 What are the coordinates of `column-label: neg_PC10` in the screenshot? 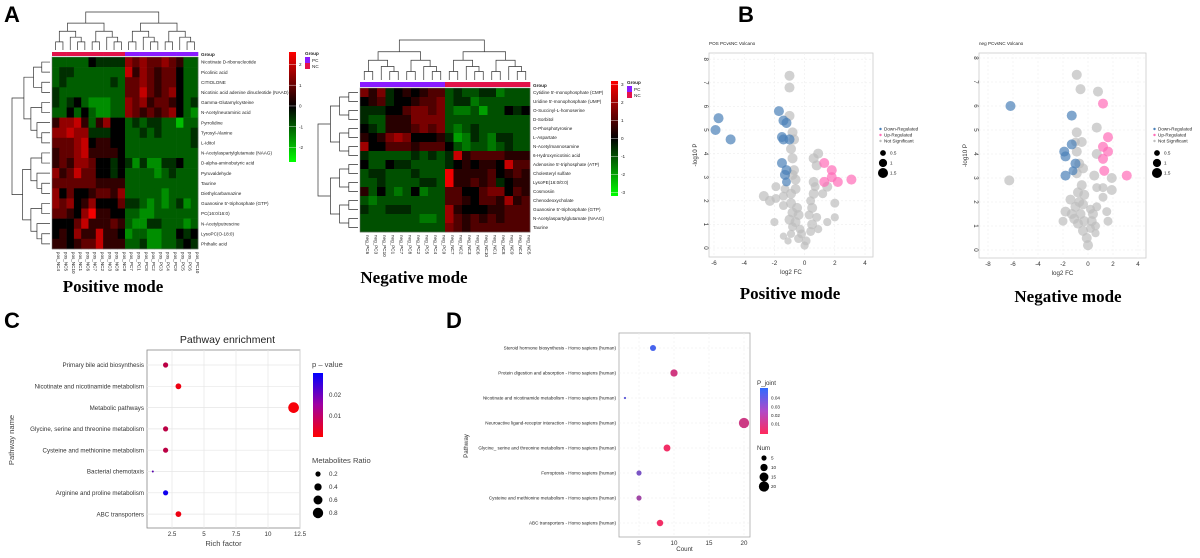 It's located at (384, 246).